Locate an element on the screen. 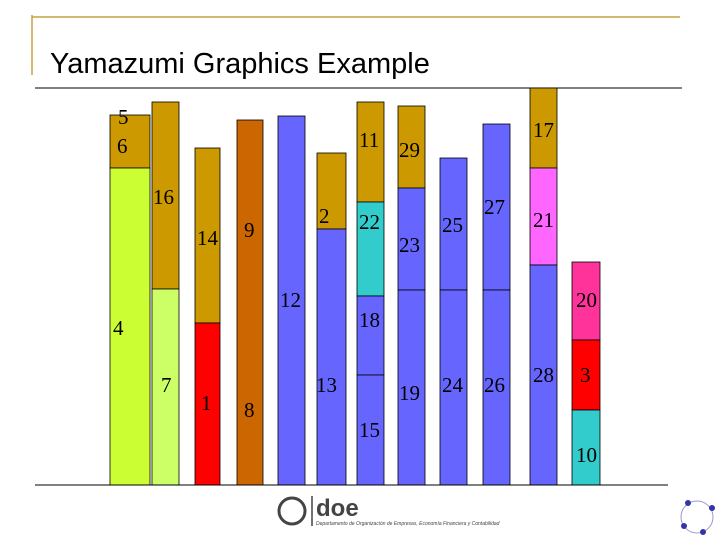 Image resolution: width=720 pixels, height=540 pixels. task-label: 18 is located at coordinates (369, 320).